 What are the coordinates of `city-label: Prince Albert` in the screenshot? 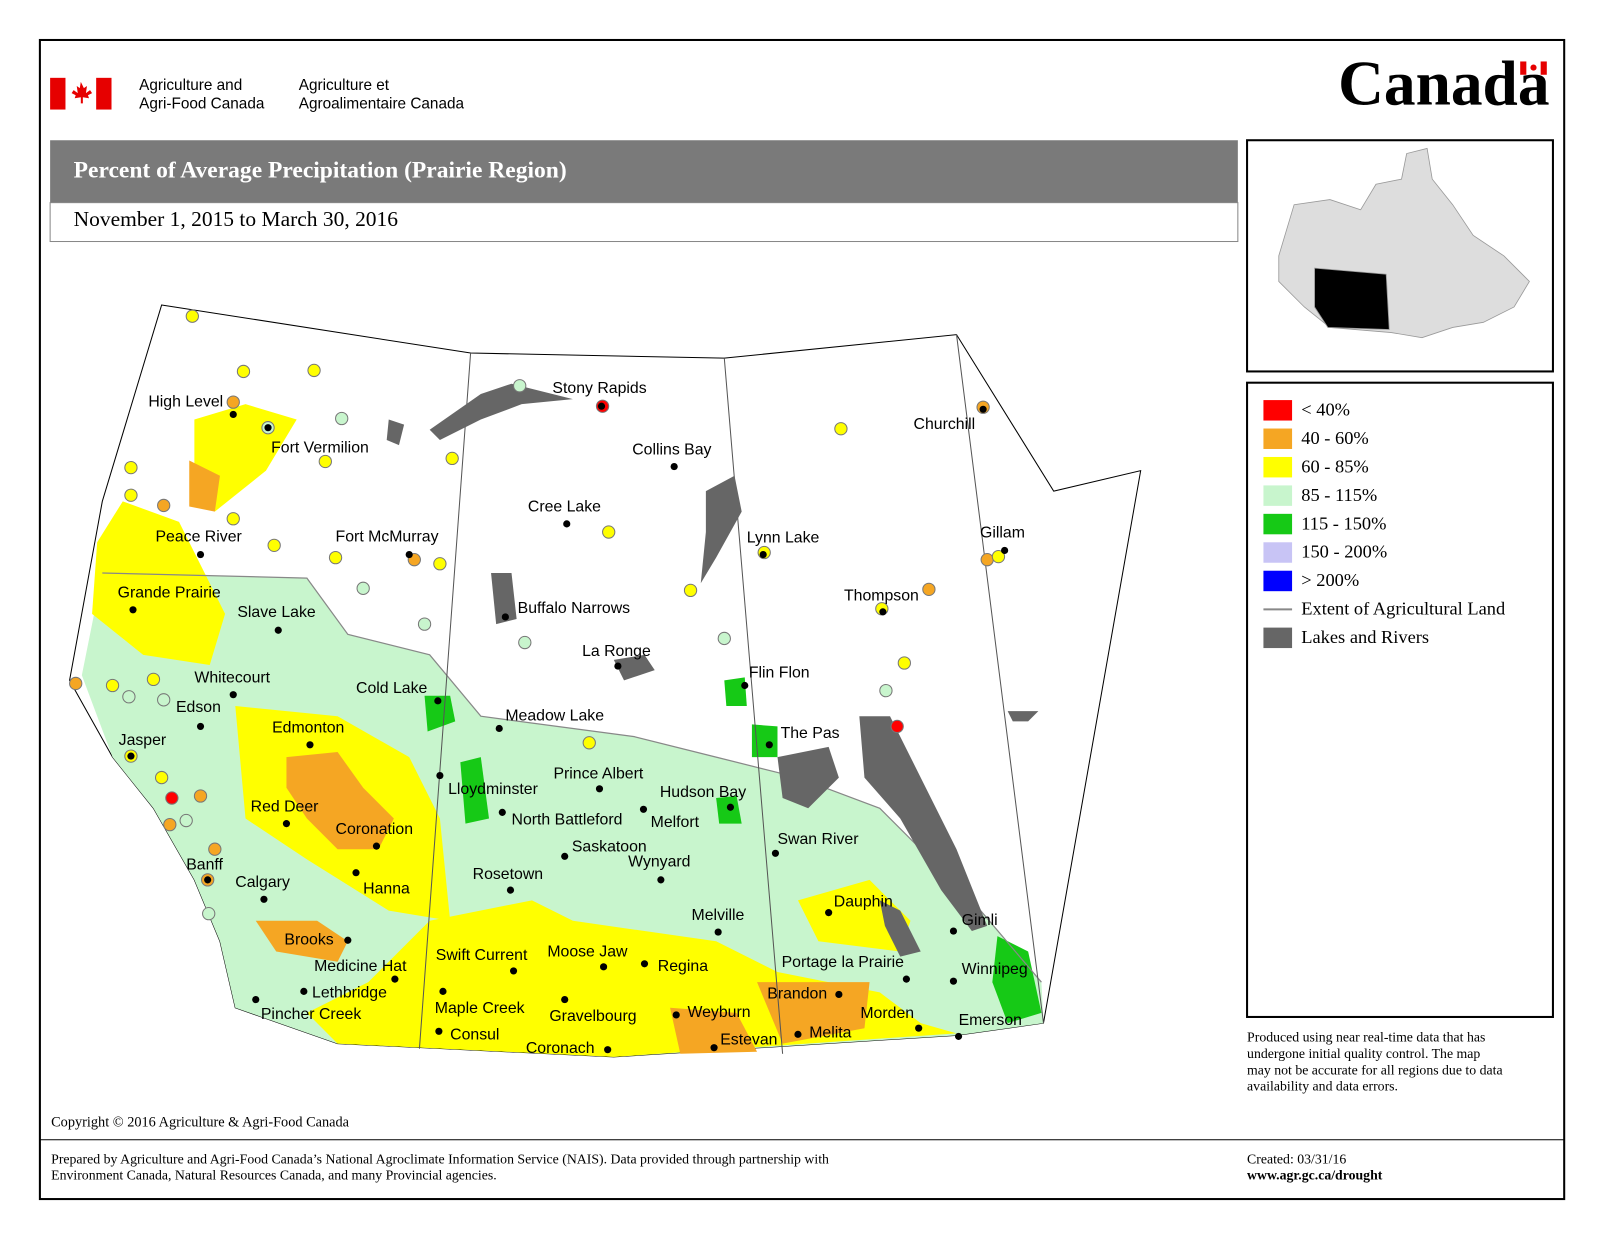 It's located at (598, 774).